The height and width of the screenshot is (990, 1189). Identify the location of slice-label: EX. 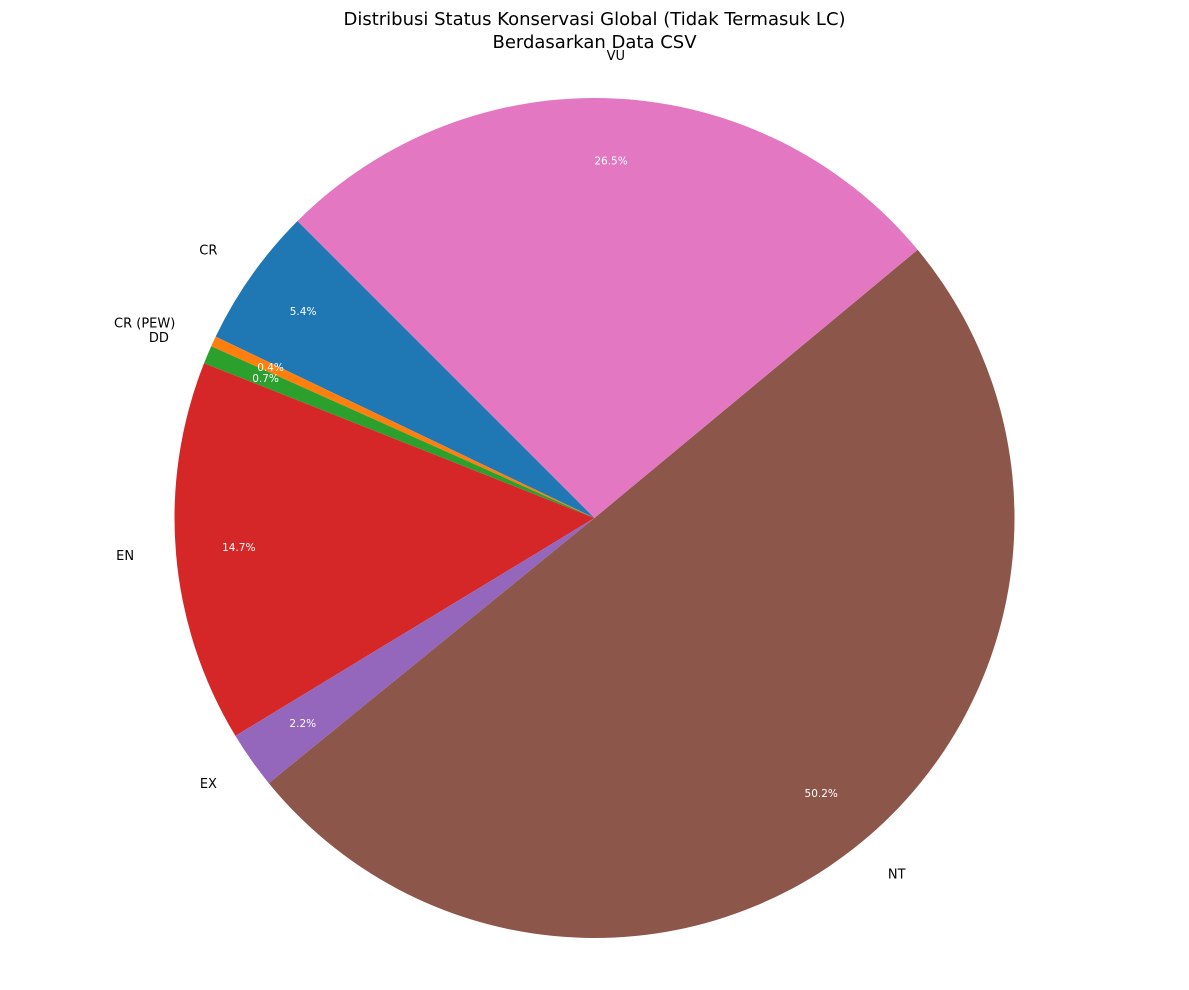
(208, 784).